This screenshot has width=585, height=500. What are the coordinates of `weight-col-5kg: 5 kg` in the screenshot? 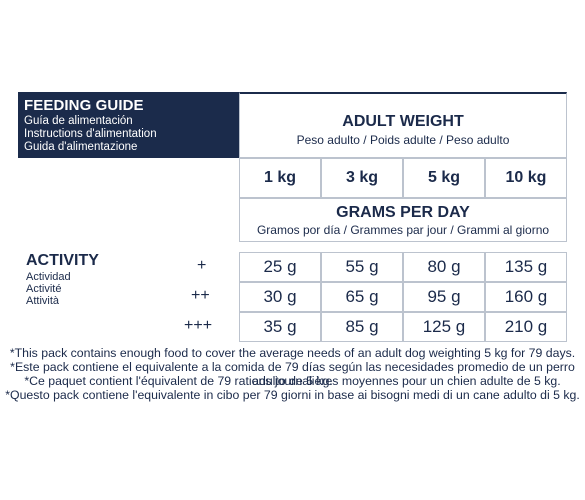 It's located at (444, 178).